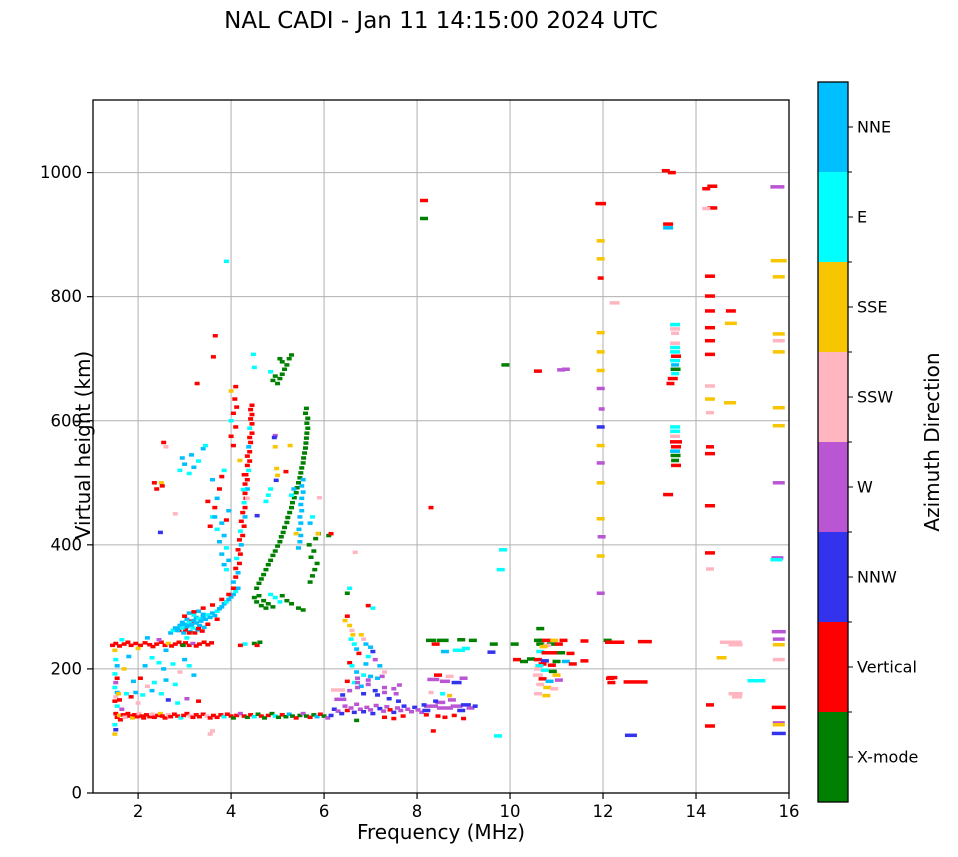 The width and height of the screenshot is (958, 857). I want to click on x-tick-label: 6, so click(324, 811).